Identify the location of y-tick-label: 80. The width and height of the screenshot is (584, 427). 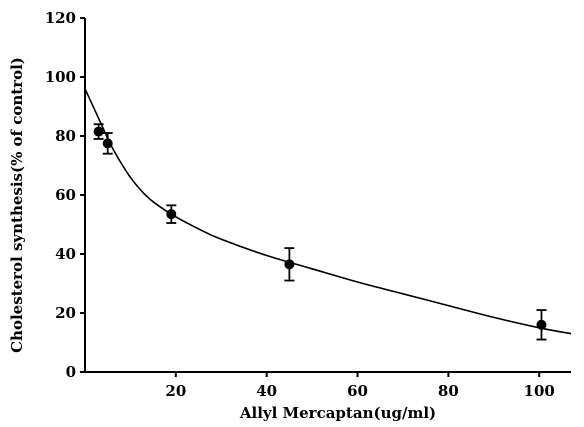
(65, 136).